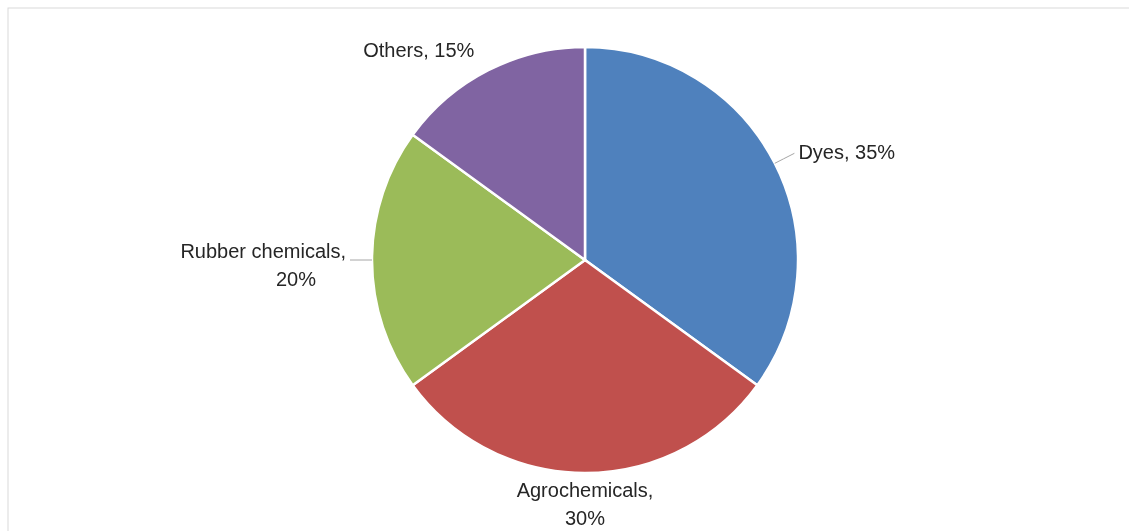 The width and height of the screenshot is (1129, 531). Describe the element at coordinates (847, 152) in the screenshot. I see `slice-label: Dyes, 35%` at that location.